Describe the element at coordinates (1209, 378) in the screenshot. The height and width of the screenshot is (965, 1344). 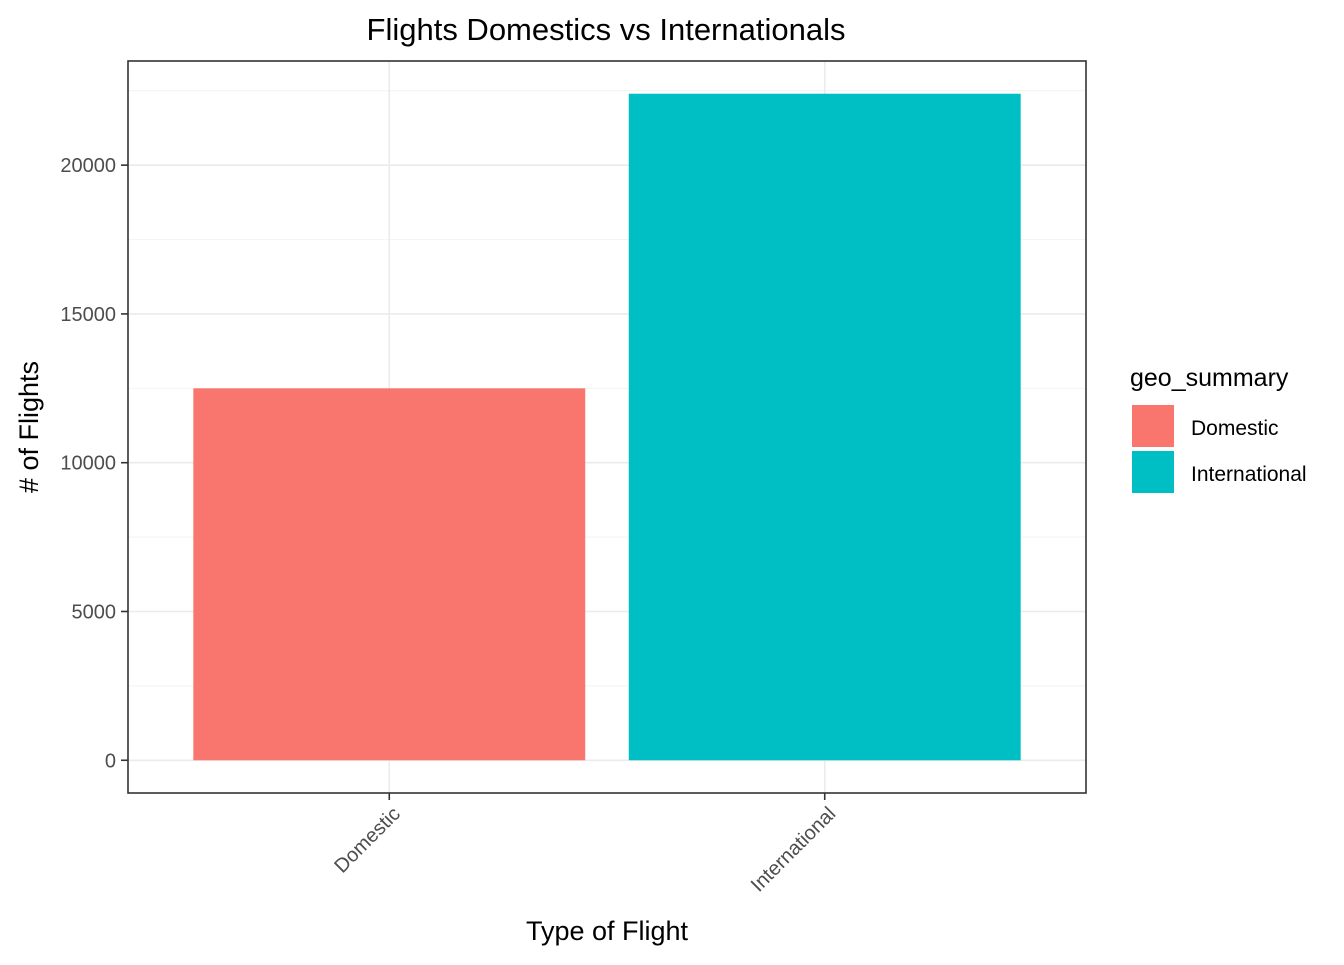
I see `legend-title: geo_summary` at that location.